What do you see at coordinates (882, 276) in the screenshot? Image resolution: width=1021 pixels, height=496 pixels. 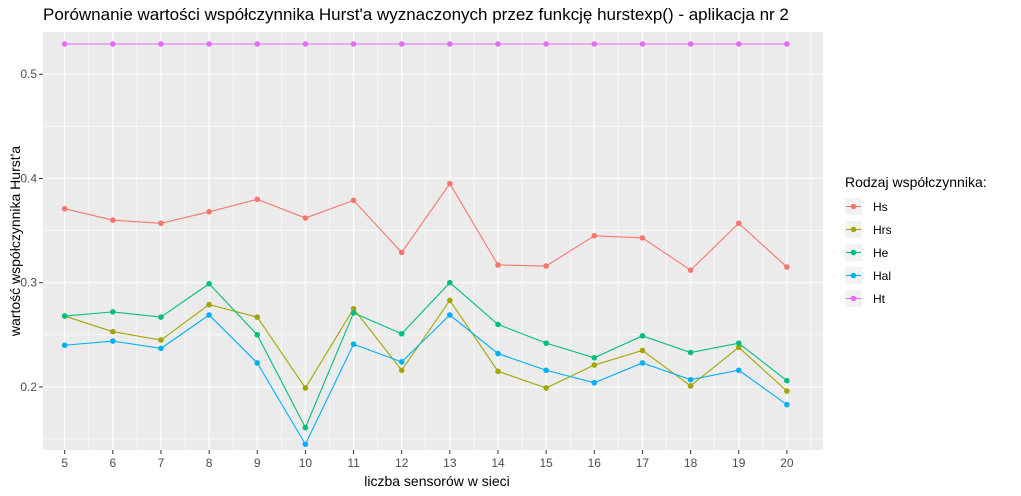 I see `legend-label-hal: Hal` at bounding box center [882, 276].